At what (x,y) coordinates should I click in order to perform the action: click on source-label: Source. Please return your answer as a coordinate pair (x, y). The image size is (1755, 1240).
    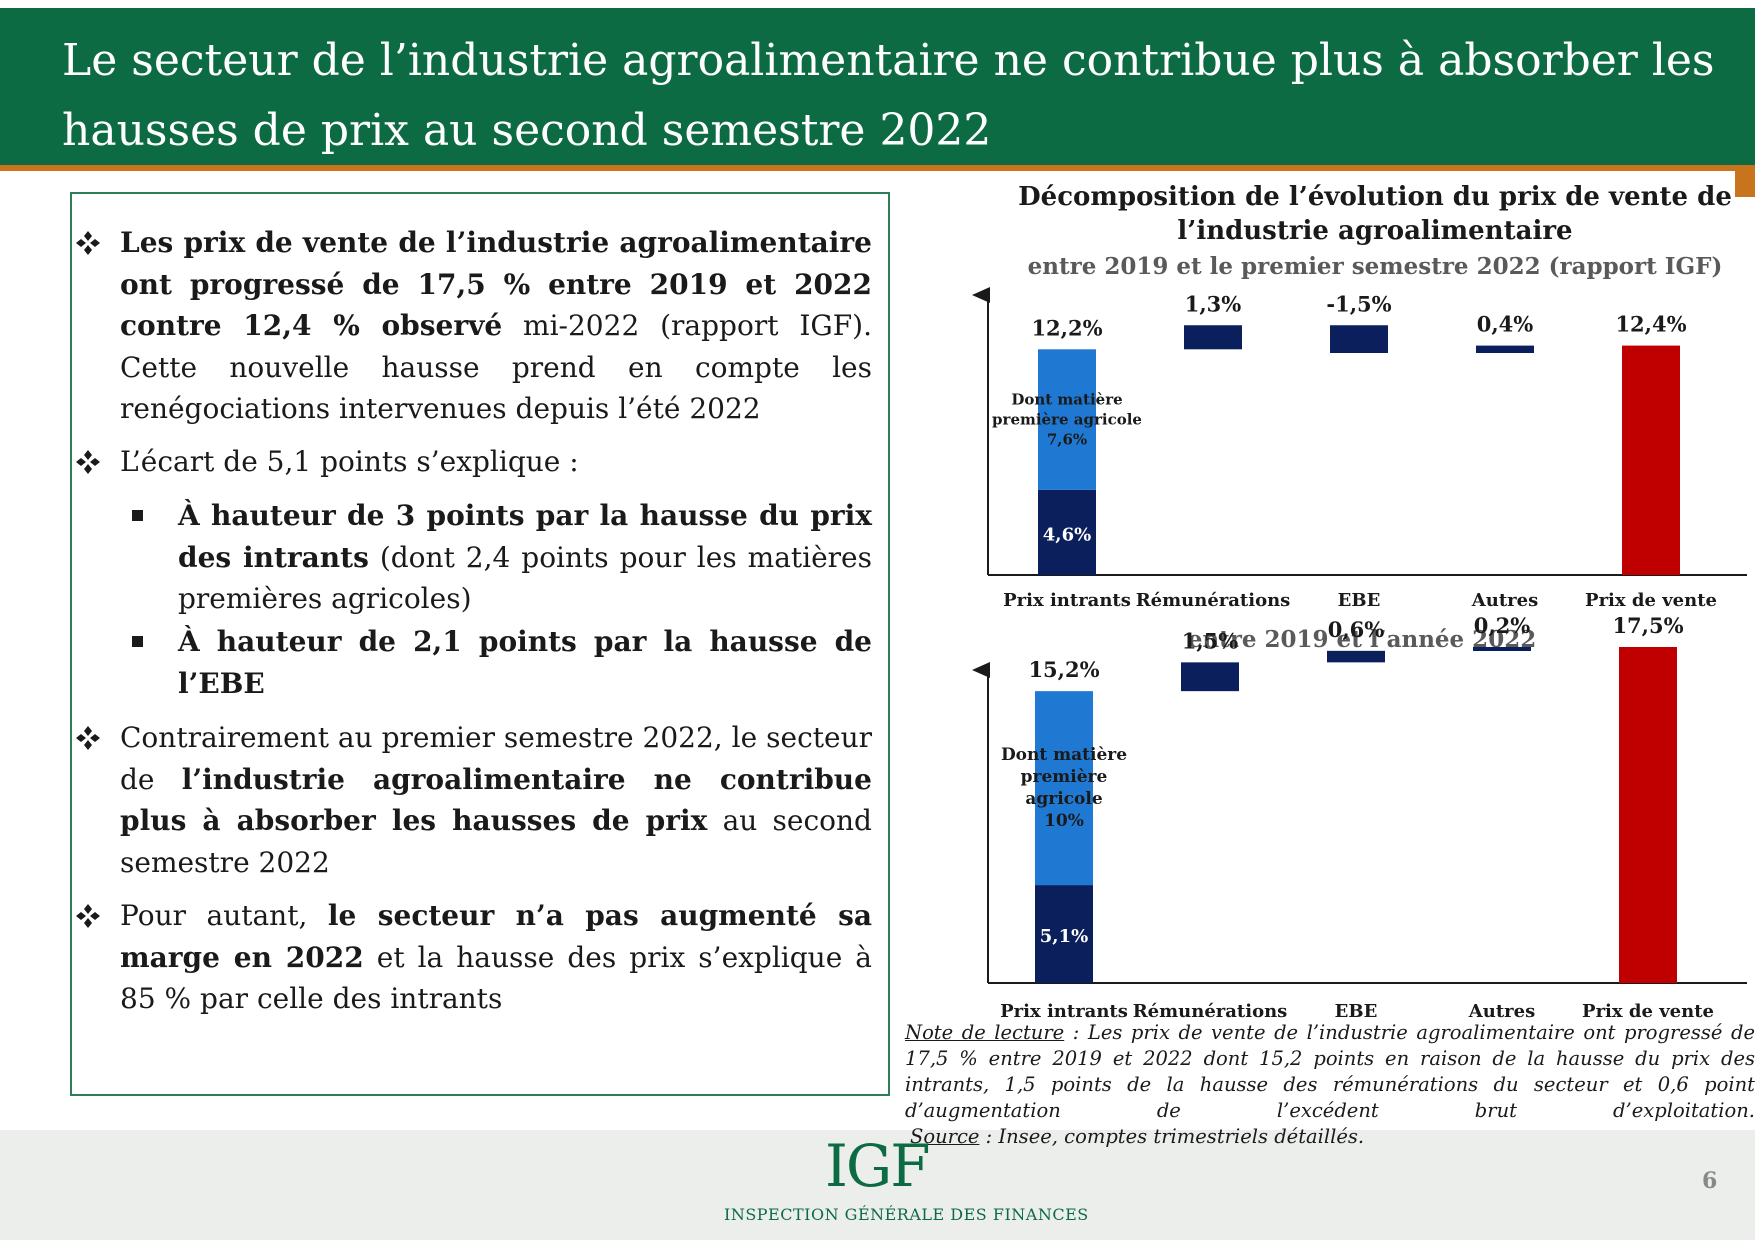
    Looking at the image, I should click on (945, 1136).